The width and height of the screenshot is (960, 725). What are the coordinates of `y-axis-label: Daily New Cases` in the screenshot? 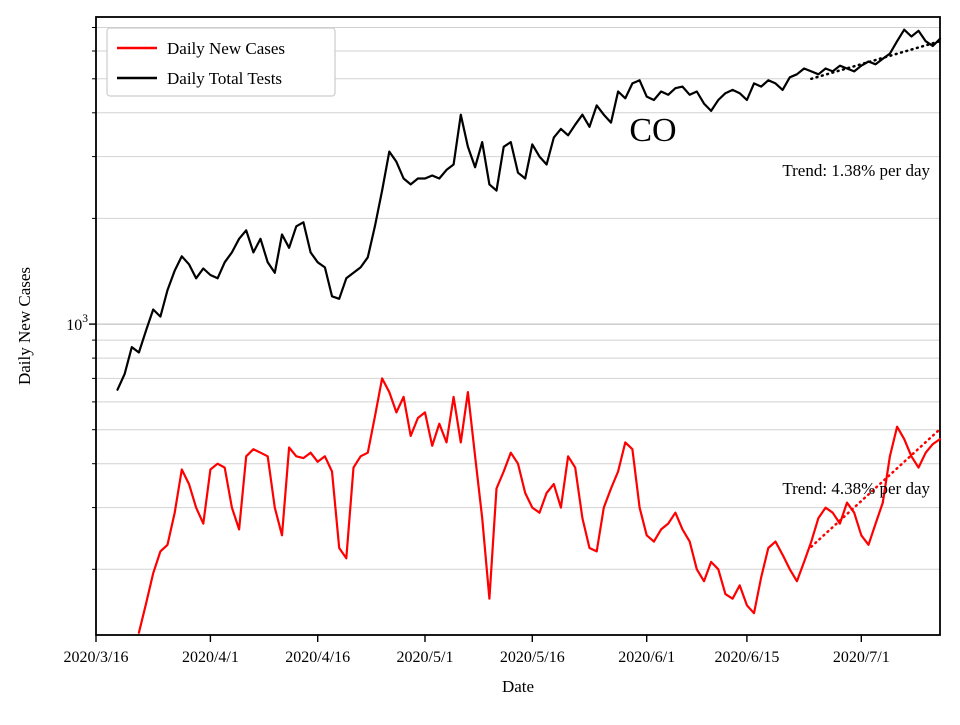 It's located at (24, 326).